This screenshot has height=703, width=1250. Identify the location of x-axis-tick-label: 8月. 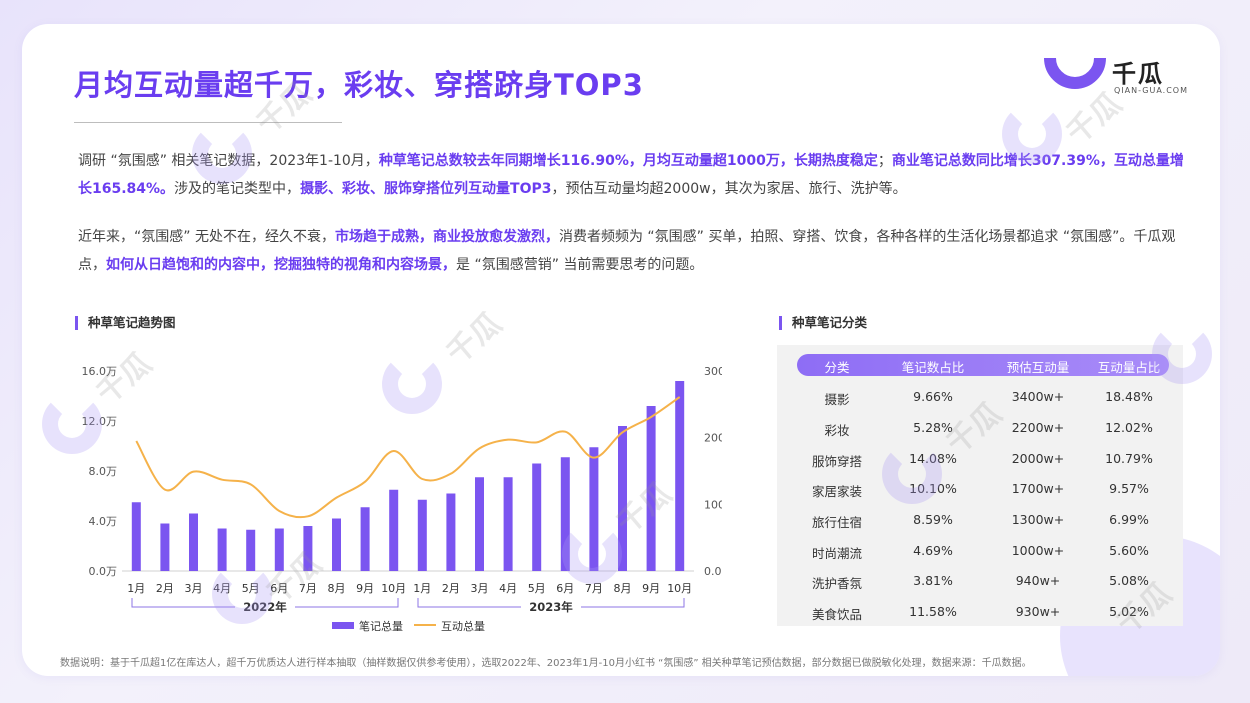
(337, 588).